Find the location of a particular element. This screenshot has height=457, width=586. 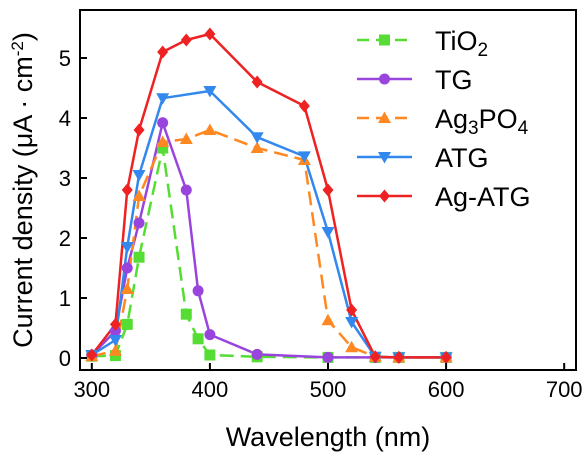

y-axis-title-main: Current density (μA · cm is located at coordinates (23, 202).